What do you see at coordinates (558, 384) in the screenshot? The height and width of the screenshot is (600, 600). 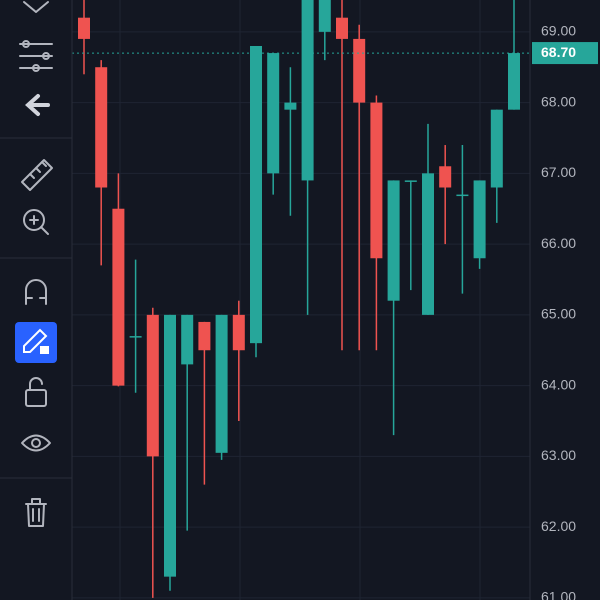 I see `y-tick-label: 64.00` at bounding box center [558, 384].